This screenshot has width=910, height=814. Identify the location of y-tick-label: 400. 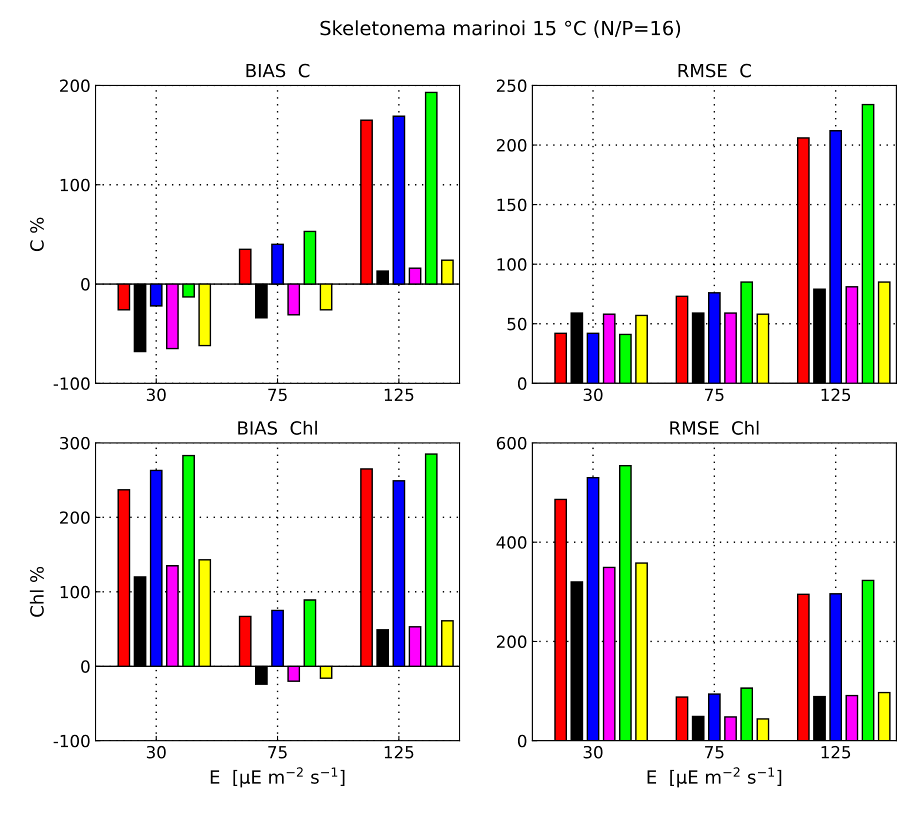
(511, 542).